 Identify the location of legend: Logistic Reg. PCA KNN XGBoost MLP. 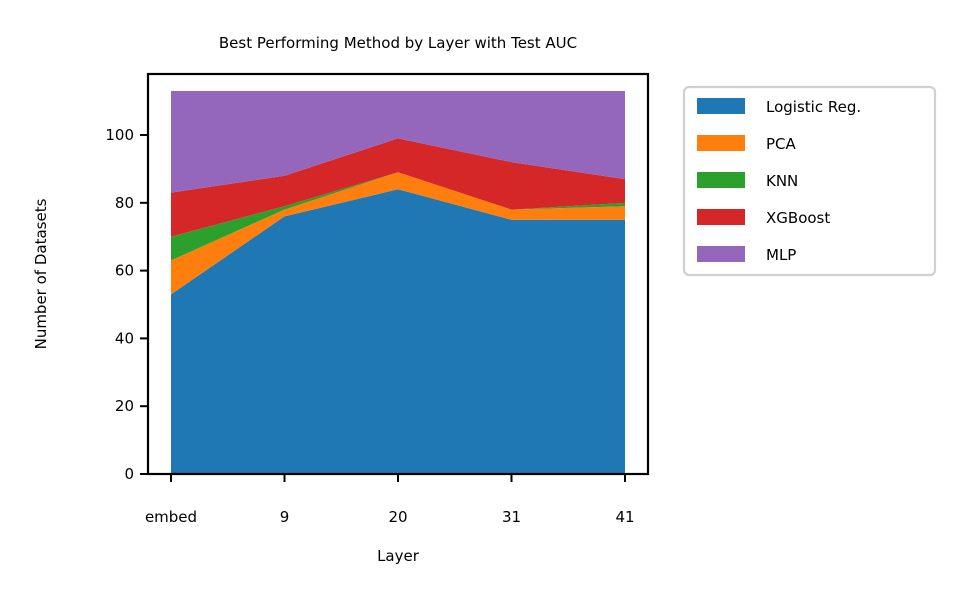
(809, 181).